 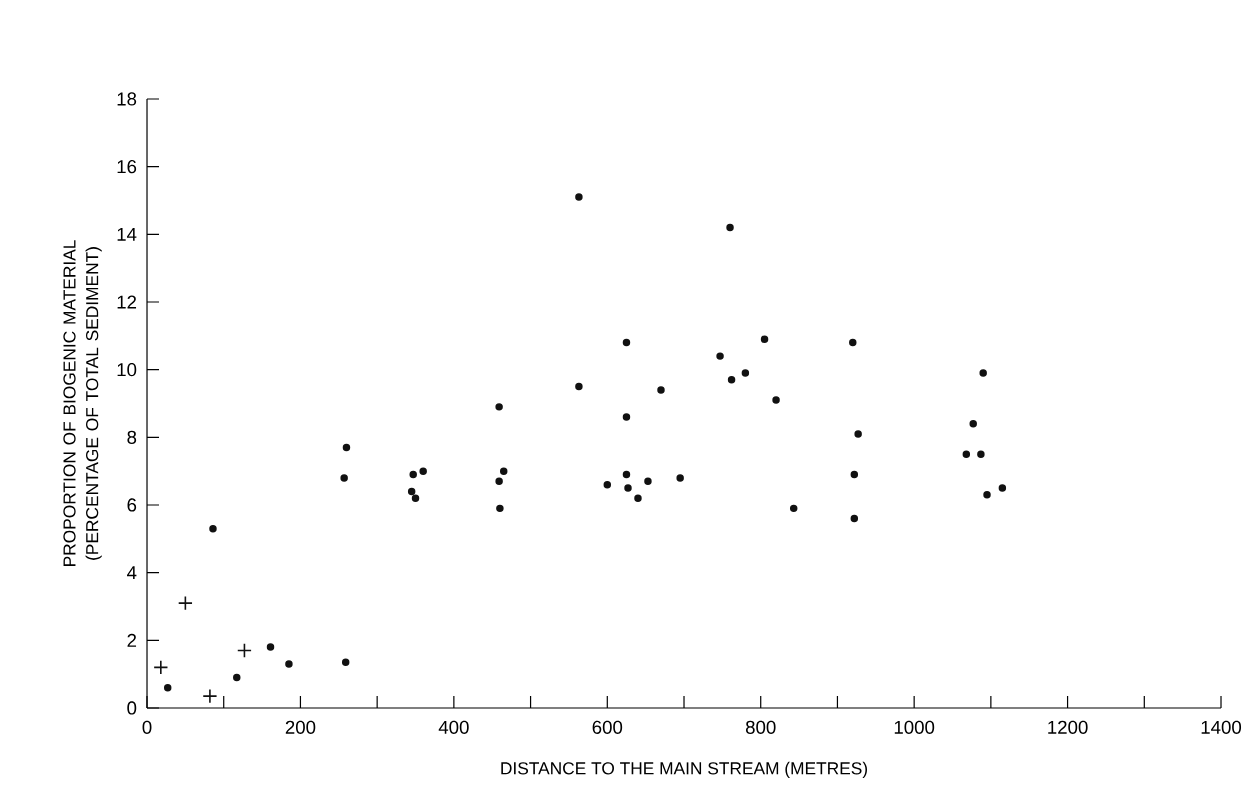 I want to click on y-tick-label: 0, so click(x=132, y=708).